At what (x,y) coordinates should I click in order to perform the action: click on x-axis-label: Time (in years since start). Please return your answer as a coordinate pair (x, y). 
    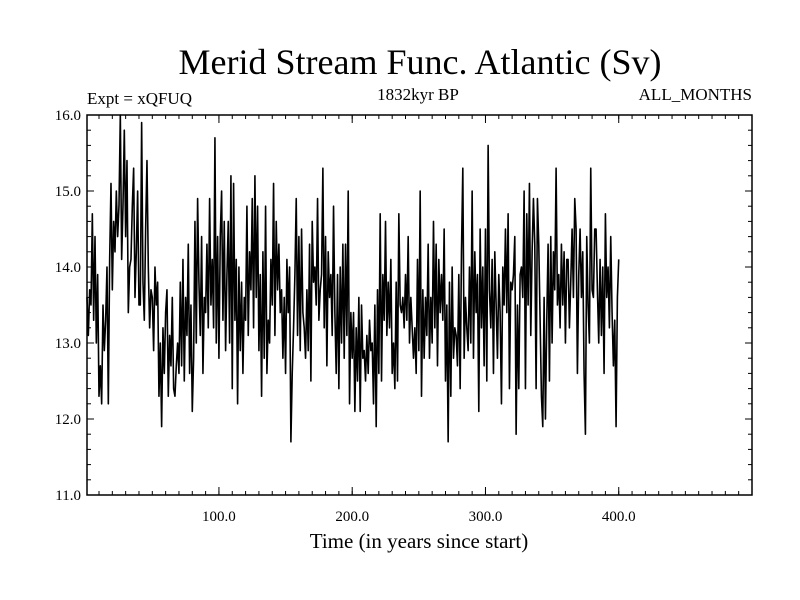
    Looking at the image, I should click on (419, 541).